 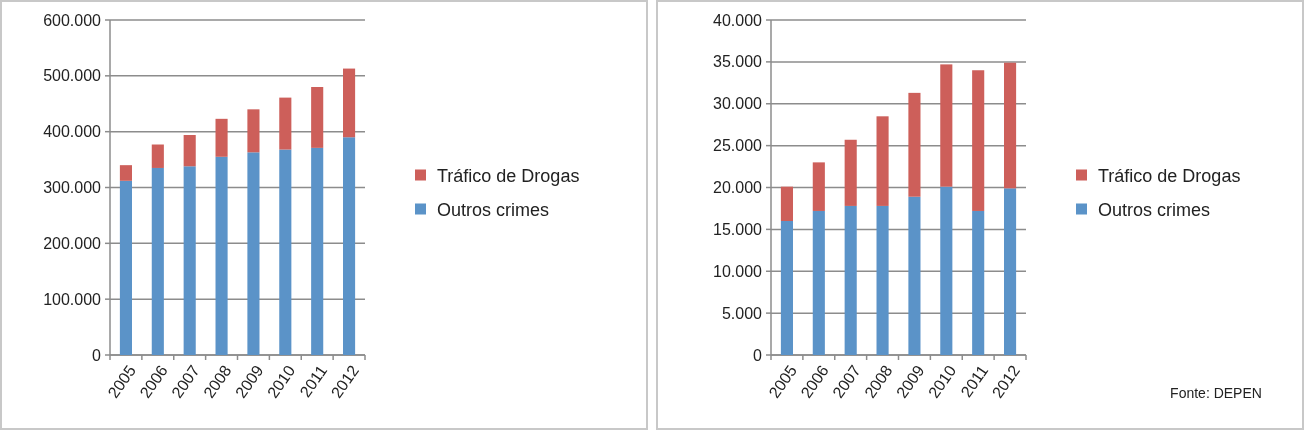 I want to click on y-tick-label: 100.000, so click(x=72, y=299).